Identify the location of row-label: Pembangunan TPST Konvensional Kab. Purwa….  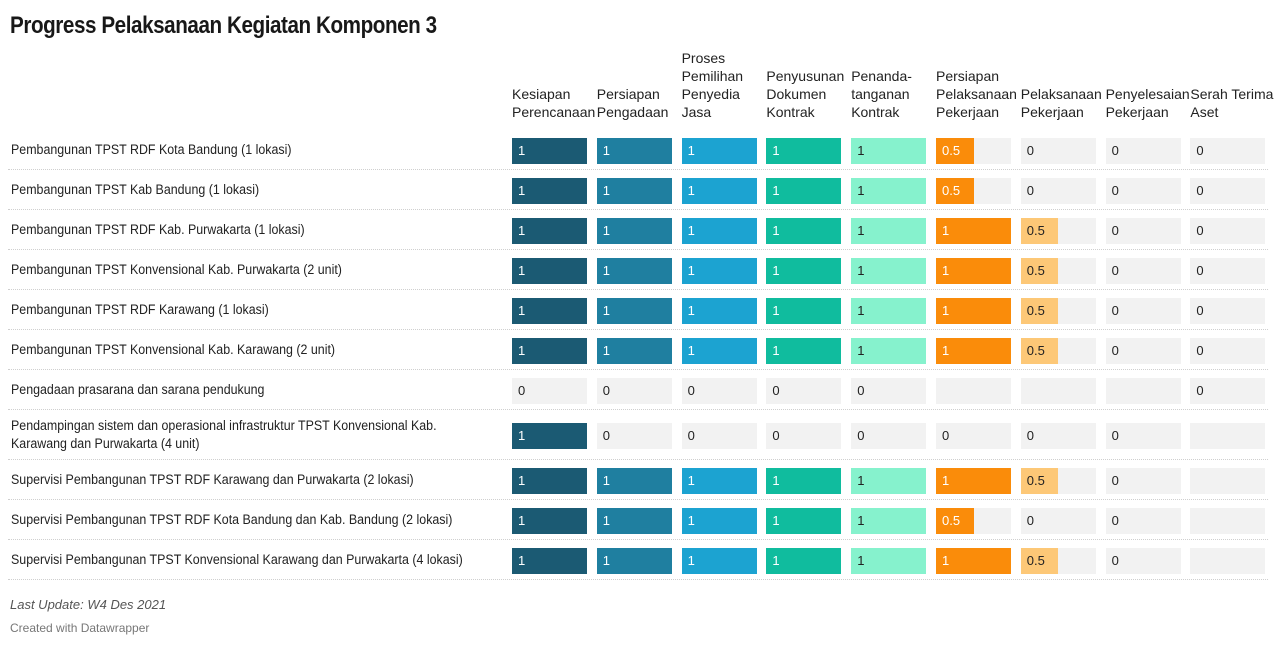
(176, 269).